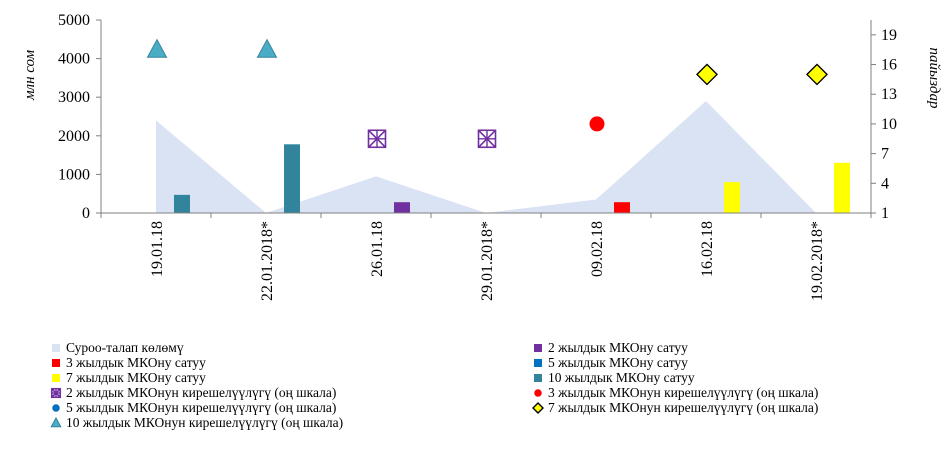  Describe the element at coordinates (136, 362) in the screenshot. I see `legend-label-2: 3 жылдык МКОну сатуу` at that location.